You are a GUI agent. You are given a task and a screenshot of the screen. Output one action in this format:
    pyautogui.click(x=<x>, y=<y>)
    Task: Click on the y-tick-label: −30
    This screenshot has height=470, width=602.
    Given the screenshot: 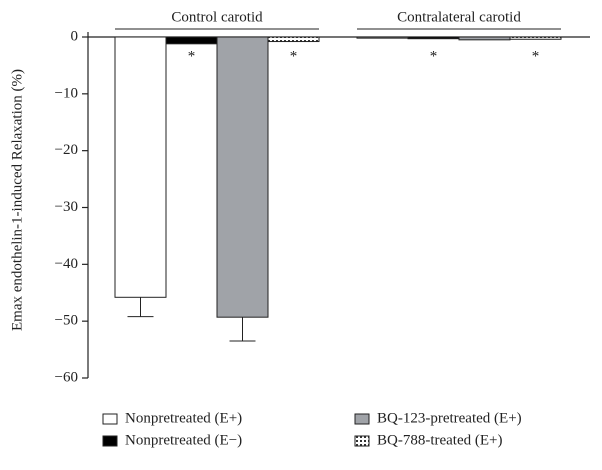 What is the action you would take?
    pyautogui.click(x=66, y=207)
    